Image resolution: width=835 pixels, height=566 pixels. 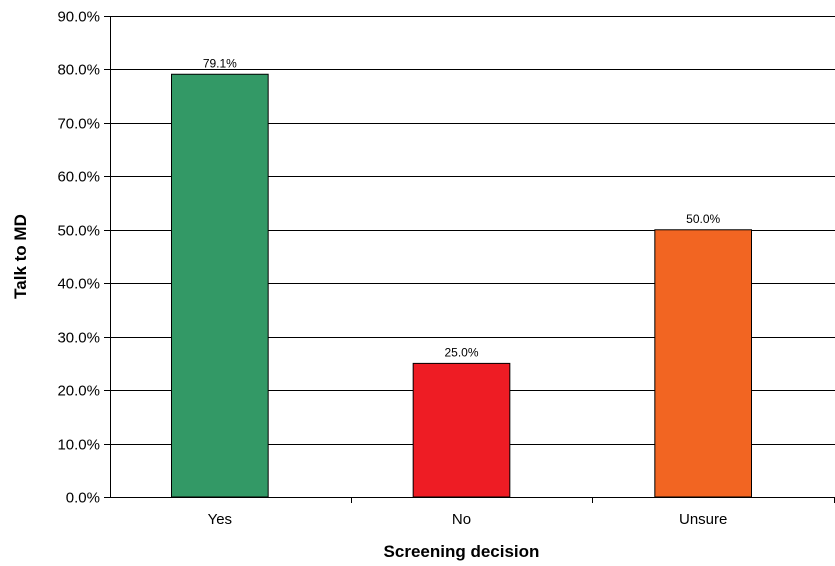 What do you see at coordinates (83, 498) in the screenshot?
I see `y-tick-label: 0.0%` at bounding box center [83, 498].